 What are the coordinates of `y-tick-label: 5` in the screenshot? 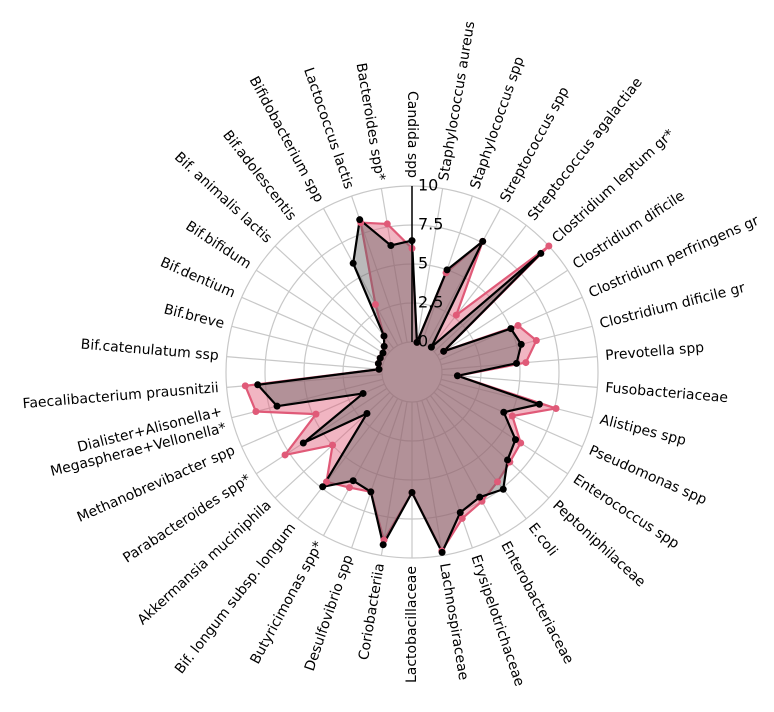 It's located at (423, 263).